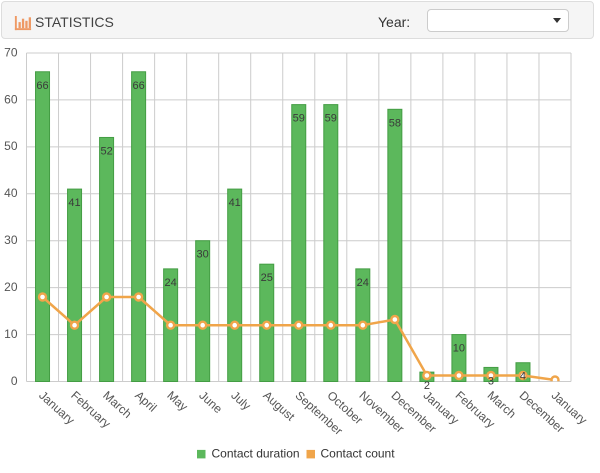  Describe the element at coordinates (210, 402) in the screenshot. I see `svg-text: June` at that location.